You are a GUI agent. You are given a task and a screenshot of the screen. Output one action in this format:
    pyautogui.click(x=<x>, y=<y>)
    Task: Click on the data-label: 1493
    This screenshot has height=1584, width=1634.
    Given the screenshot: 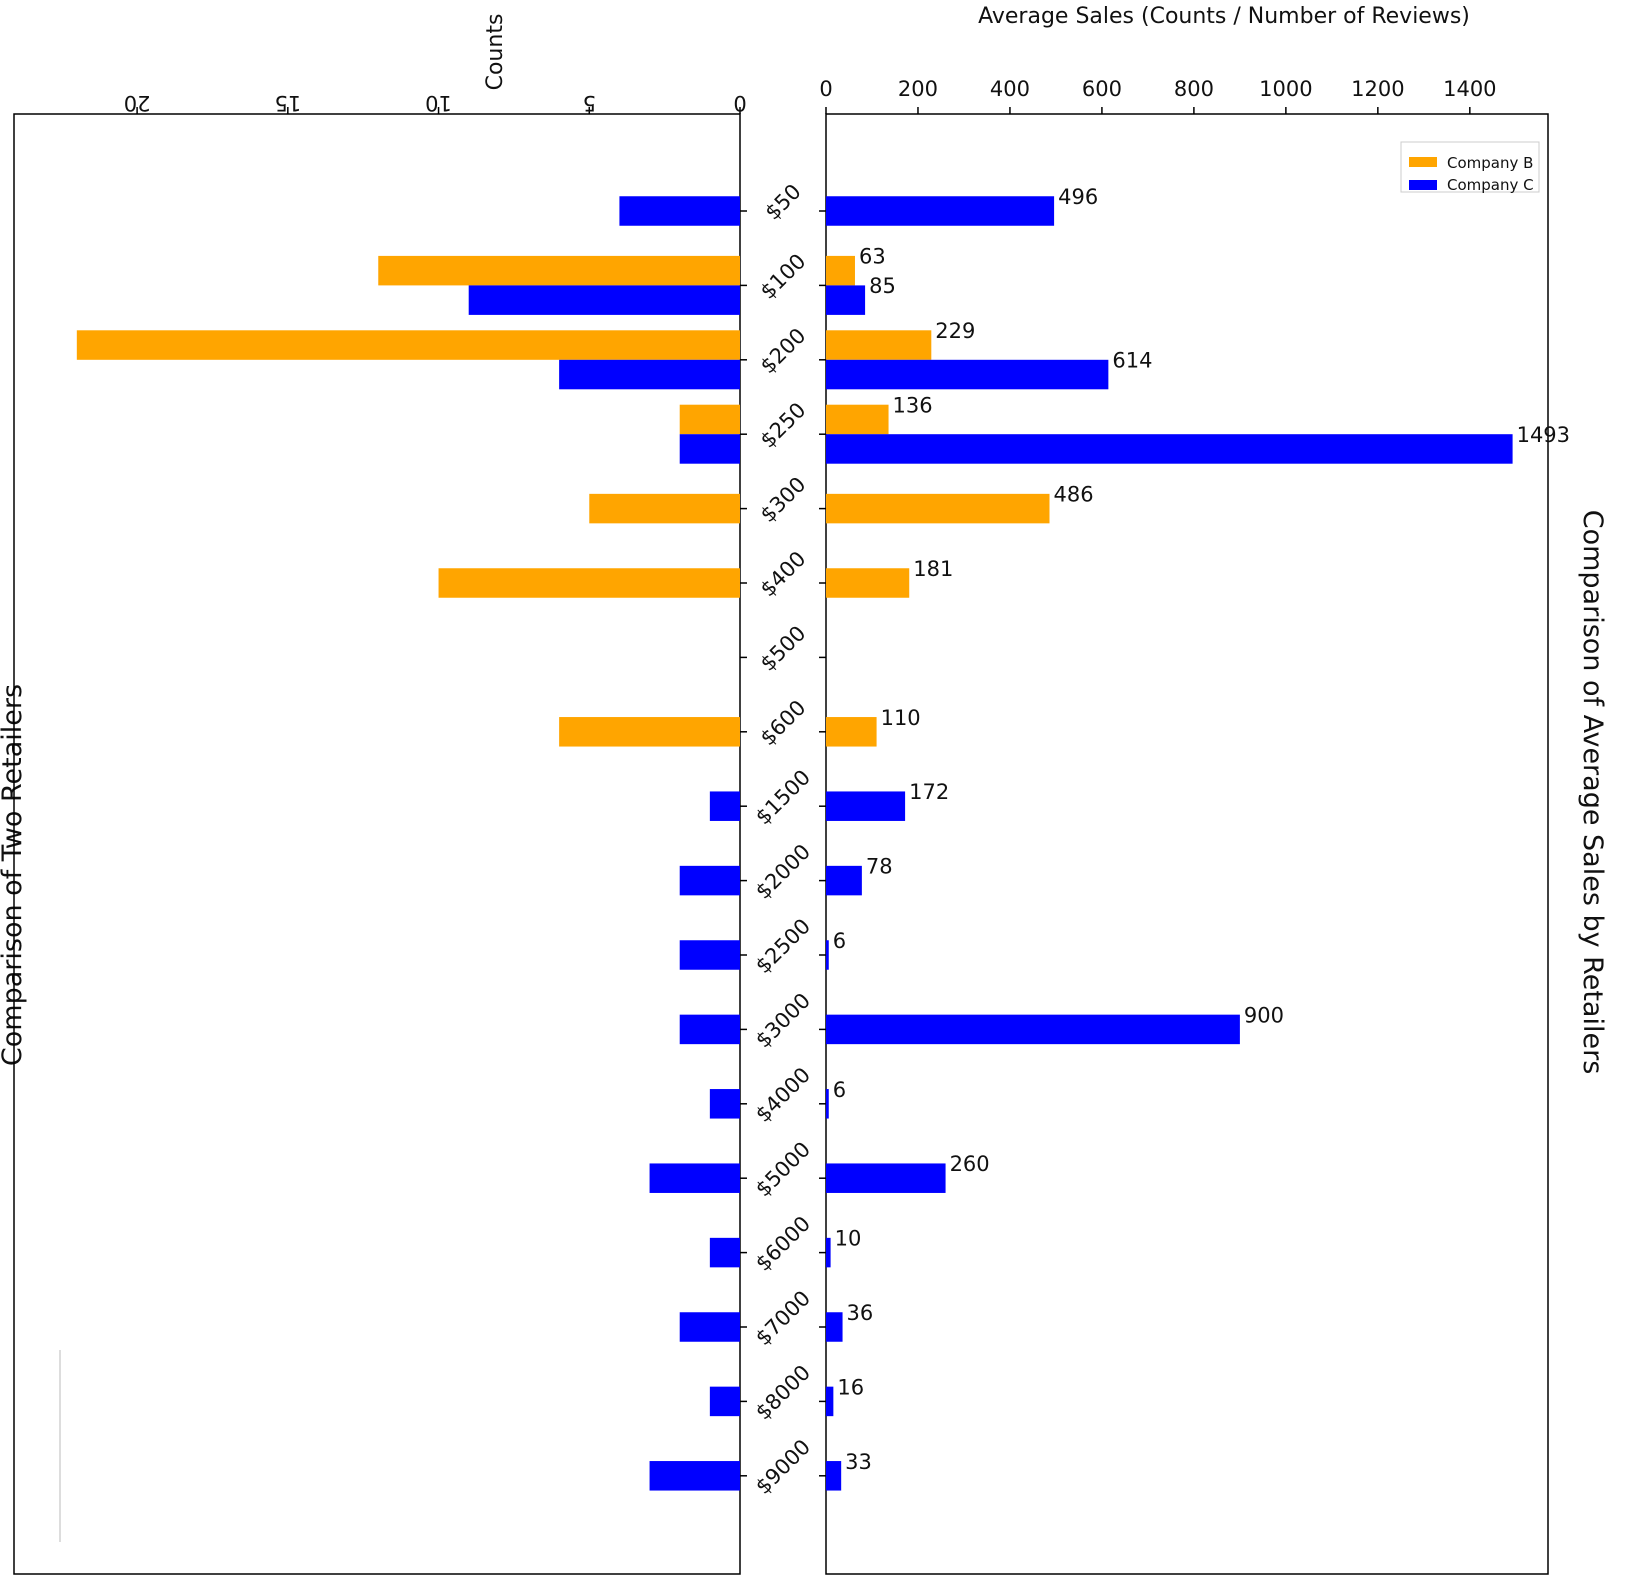 What is the action you would take?
    pyautogui.click(x=1543, y=435)
    